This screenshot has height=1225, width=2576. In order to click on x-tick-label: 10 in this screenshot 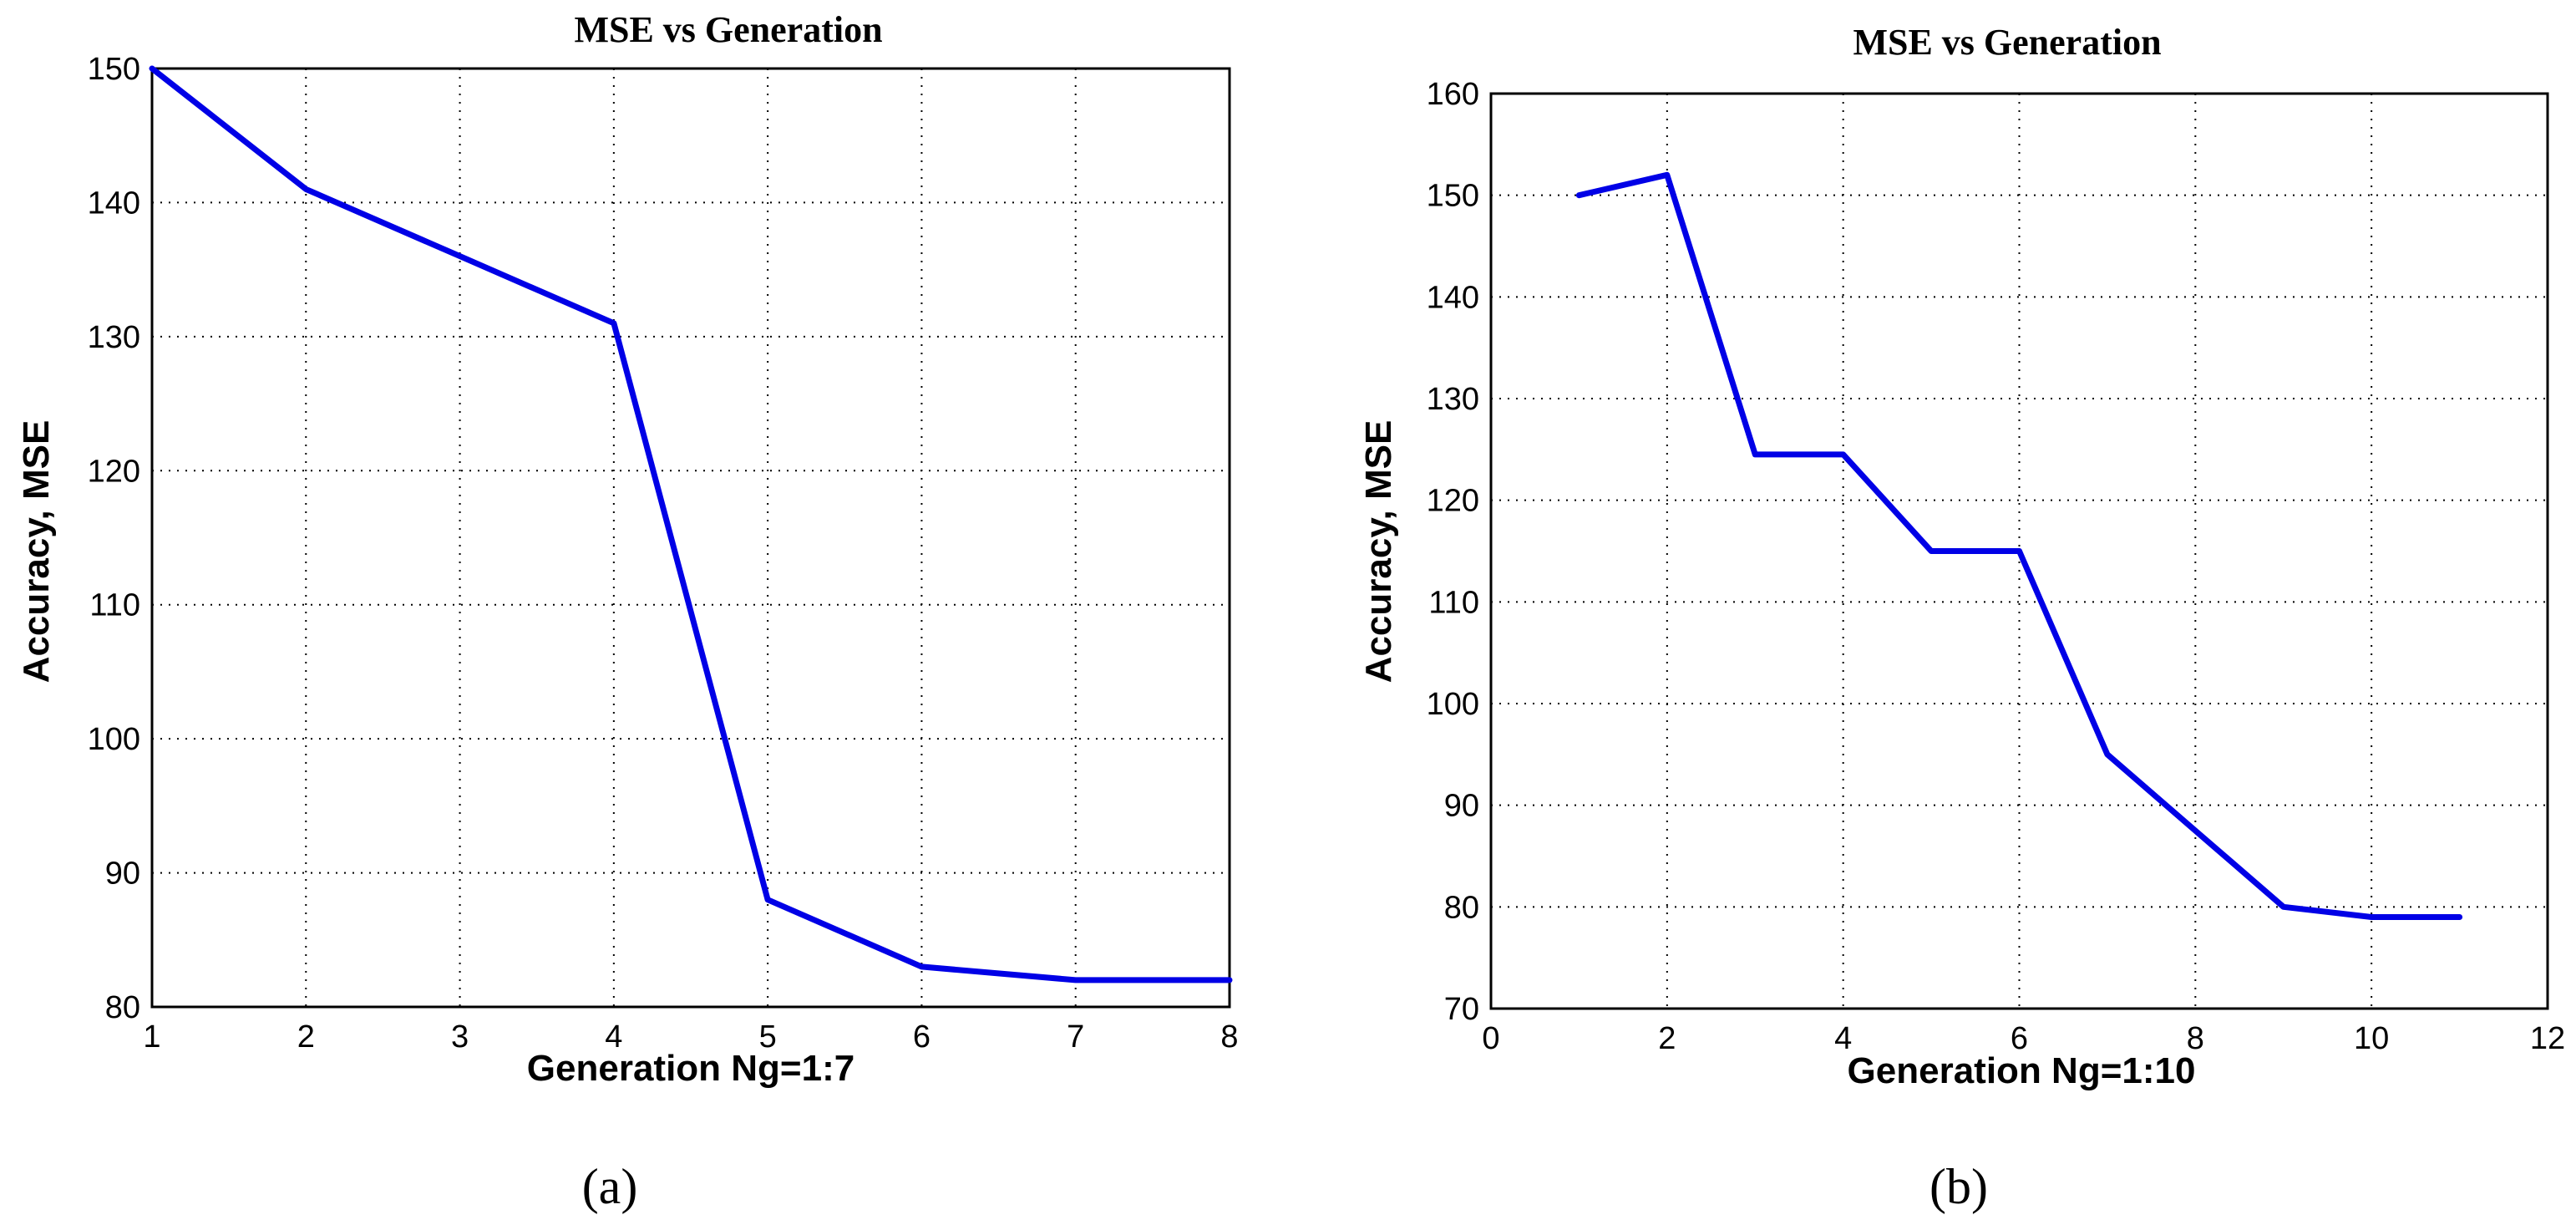, I will do `click(2371, 1038)`.